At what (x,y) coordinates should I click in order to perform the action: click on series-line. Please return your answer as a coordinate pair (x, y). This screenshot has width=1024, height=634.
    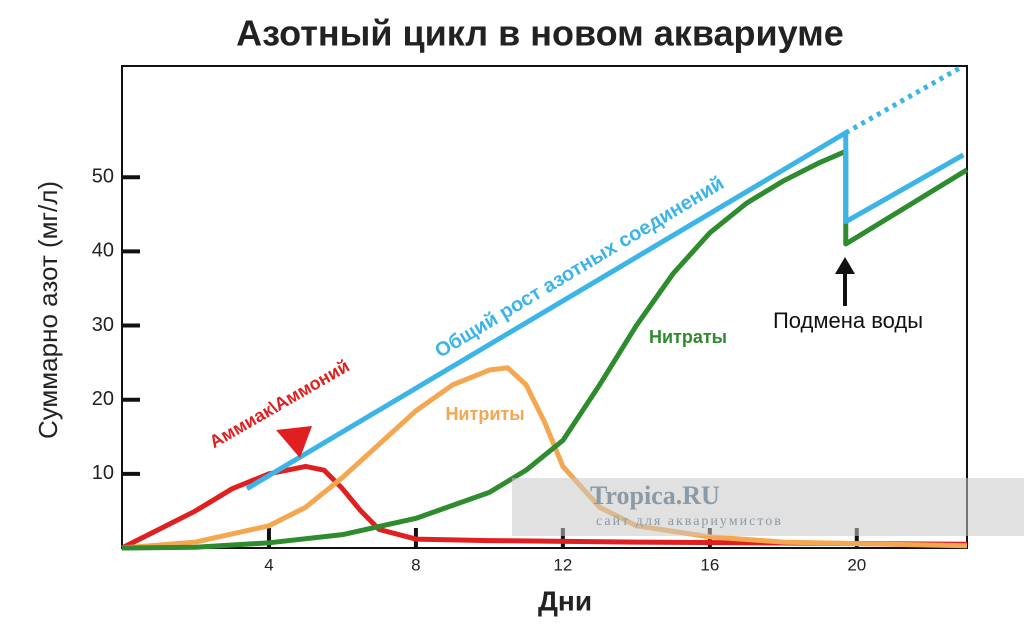
    Looking at the image, I should click on (544, 507).